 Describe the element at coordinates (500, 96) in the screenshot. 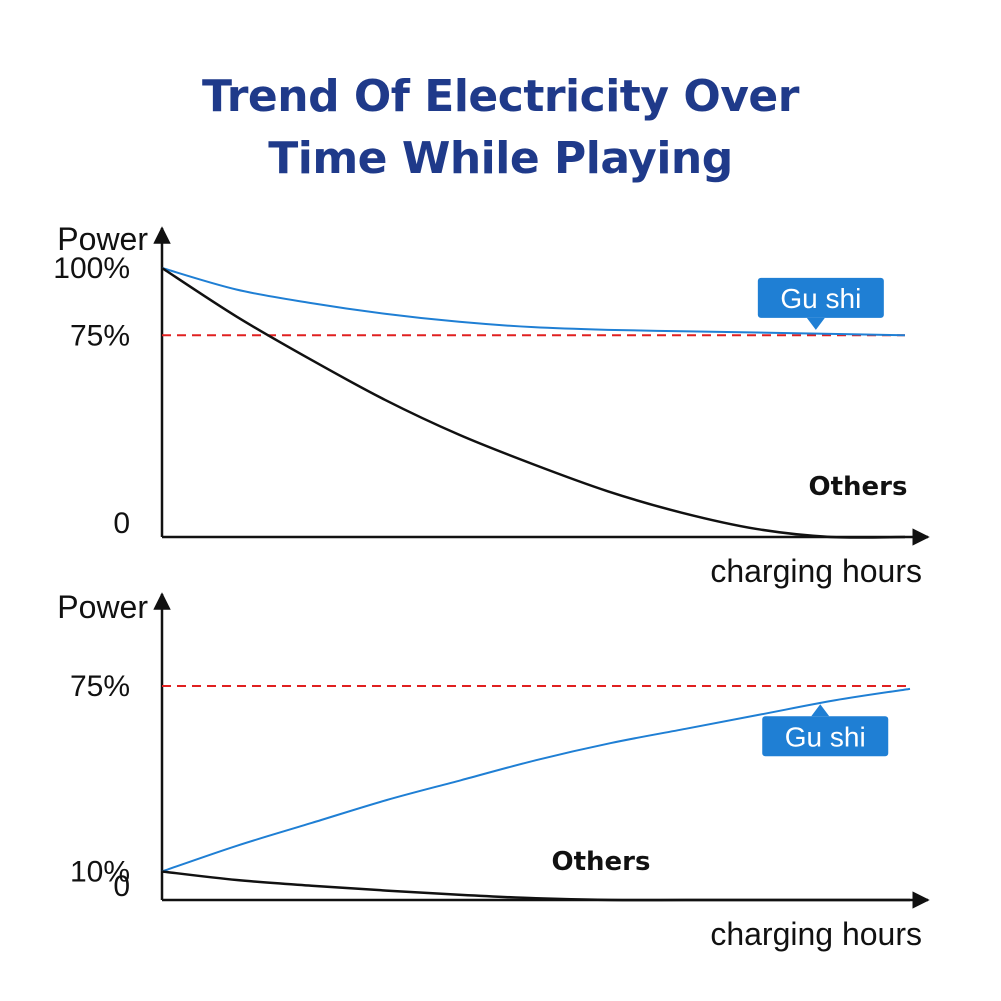

I see `chart-title-line-1: Trend Of Electricity Over` at that location.